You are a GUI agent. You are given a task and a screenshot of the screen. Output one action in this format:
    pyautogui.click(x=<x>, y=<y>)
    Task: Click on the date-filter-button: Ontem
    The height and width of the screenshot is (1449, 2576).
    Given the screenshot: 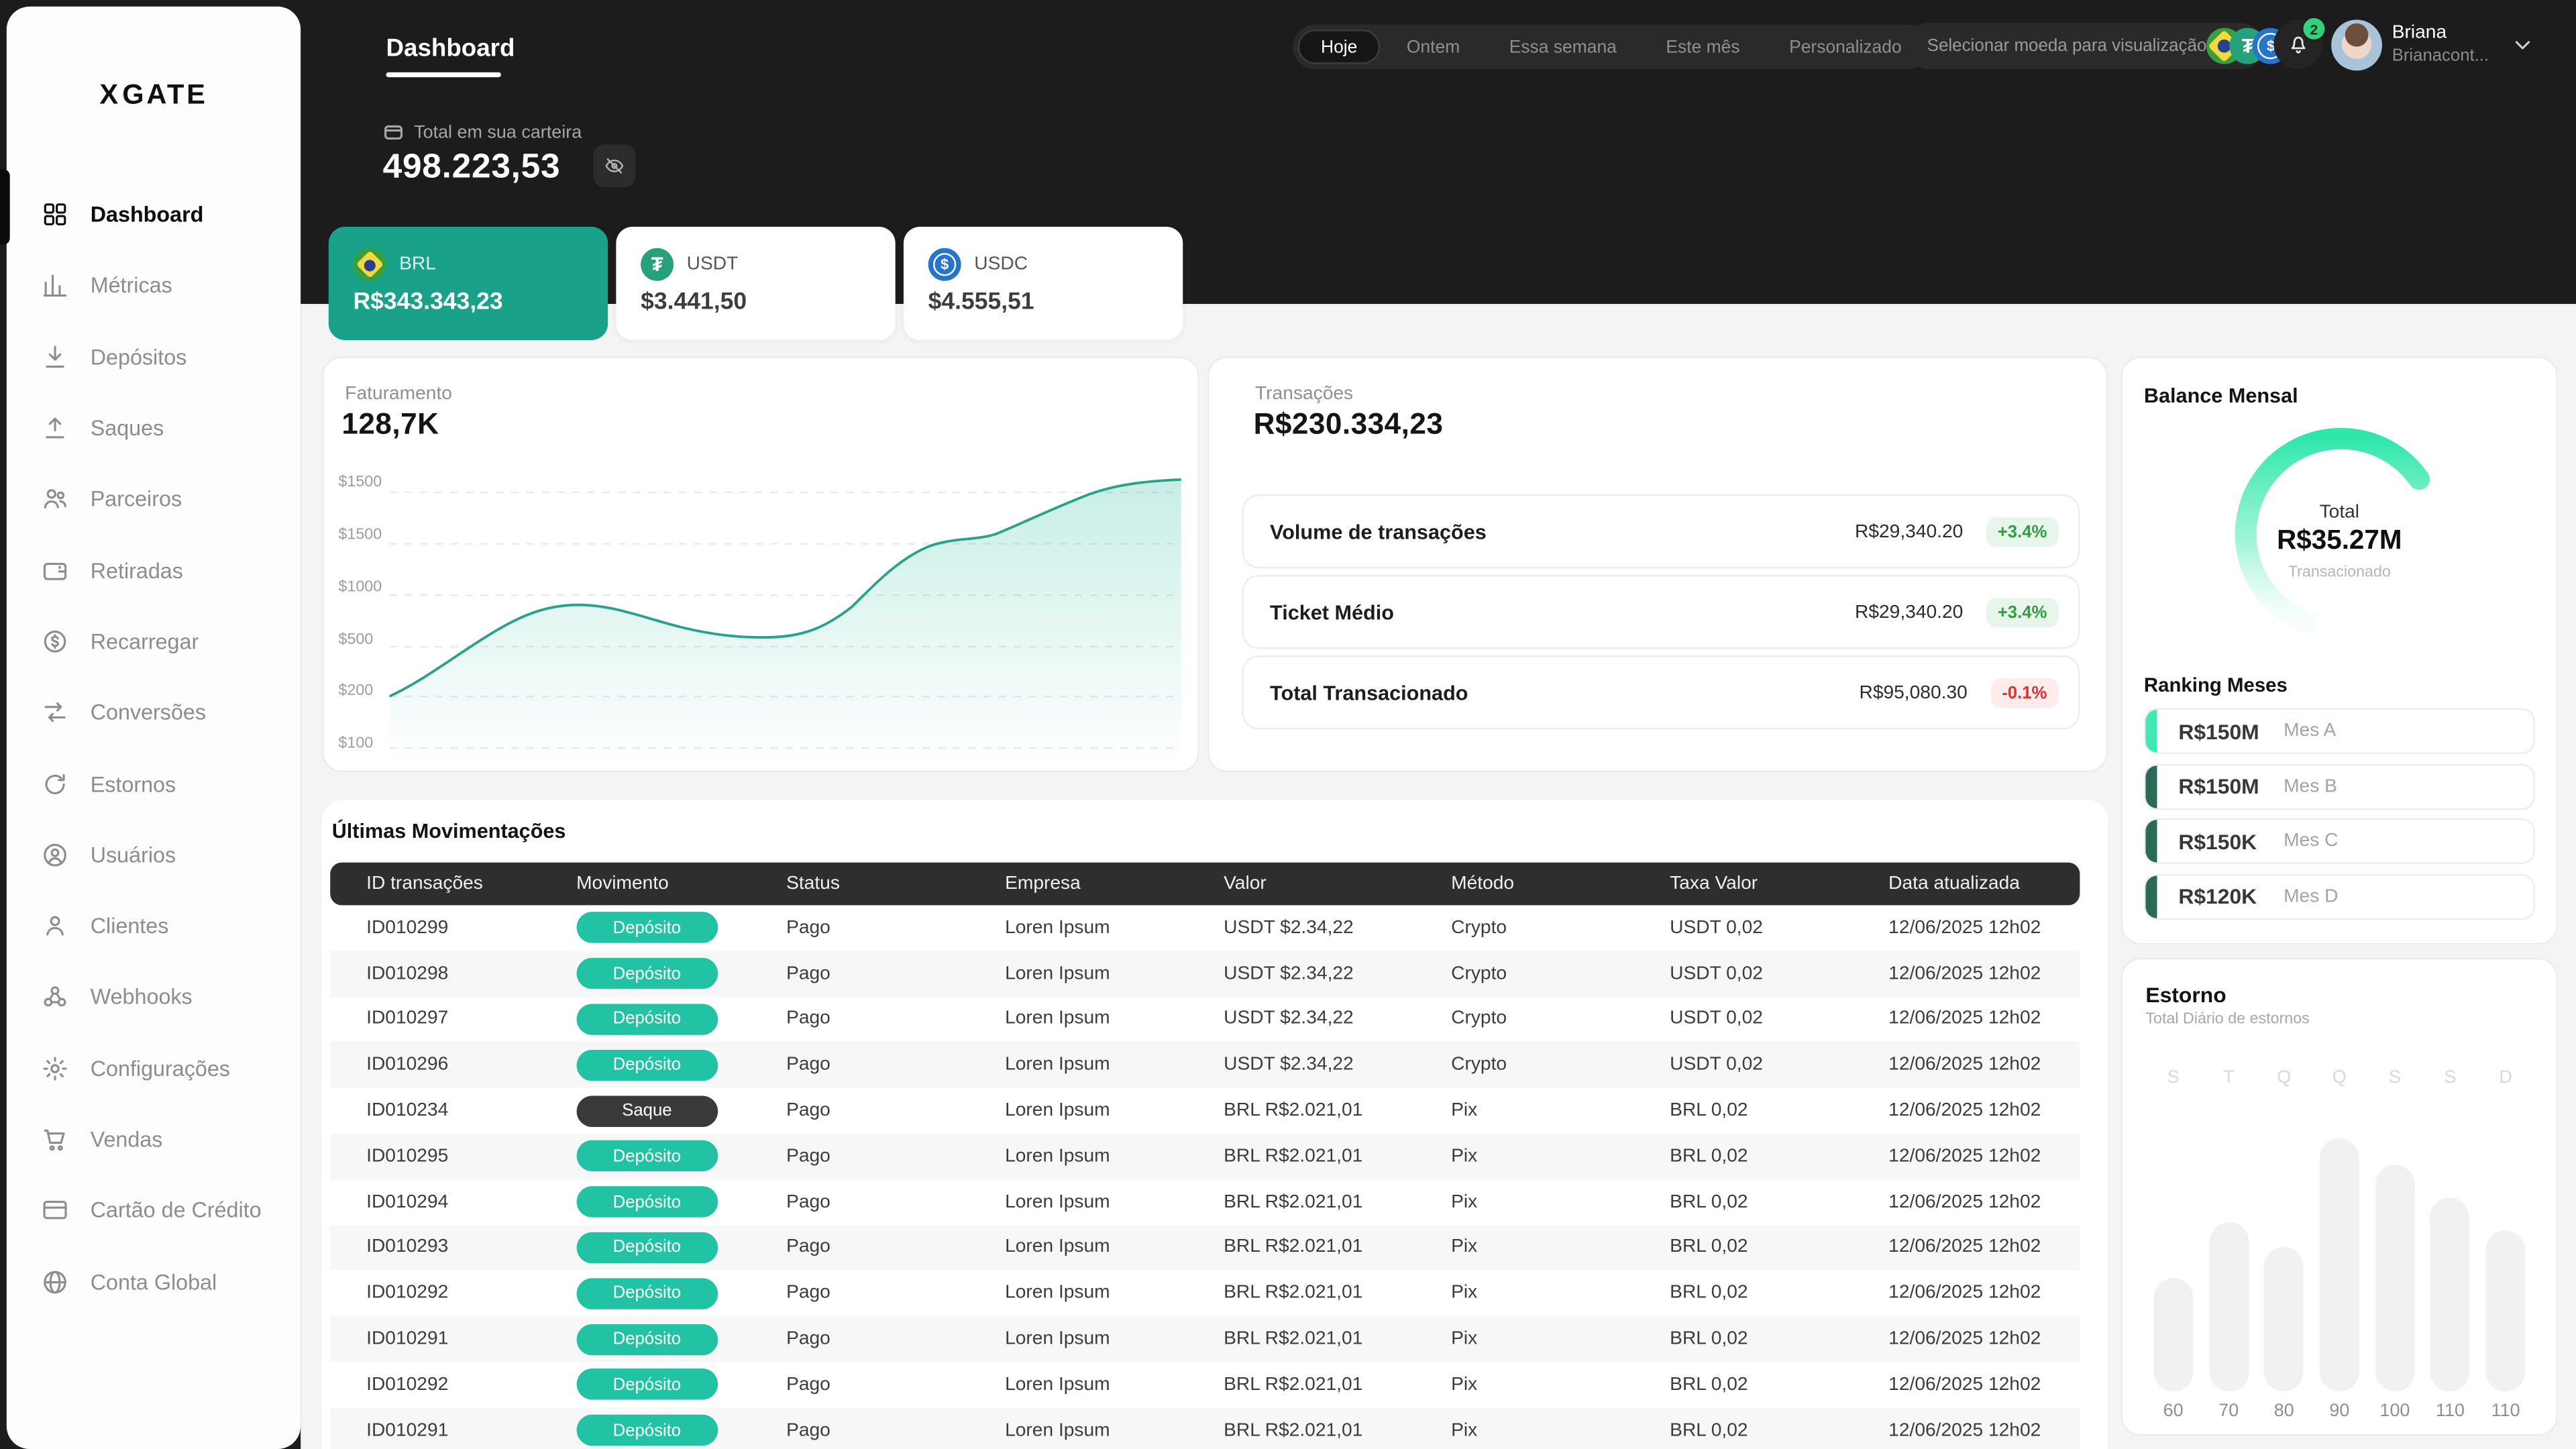 What is the action you would take?
    pyautogui.click(x=1433, y=47)
    